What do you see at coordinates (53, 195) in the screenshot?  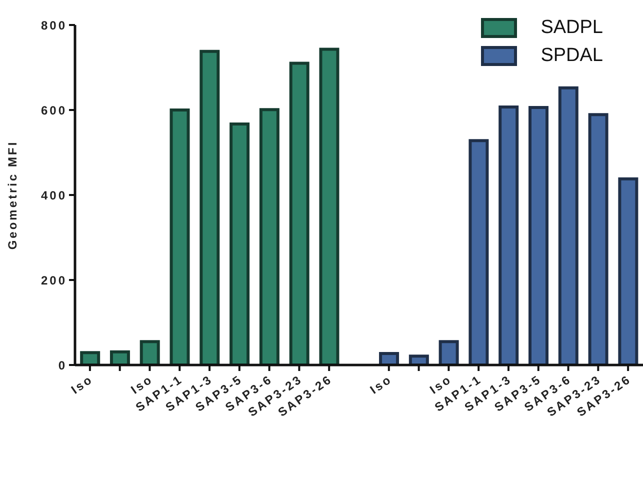 I see `y-tick-label: 400` at bounding box center [53, 195].